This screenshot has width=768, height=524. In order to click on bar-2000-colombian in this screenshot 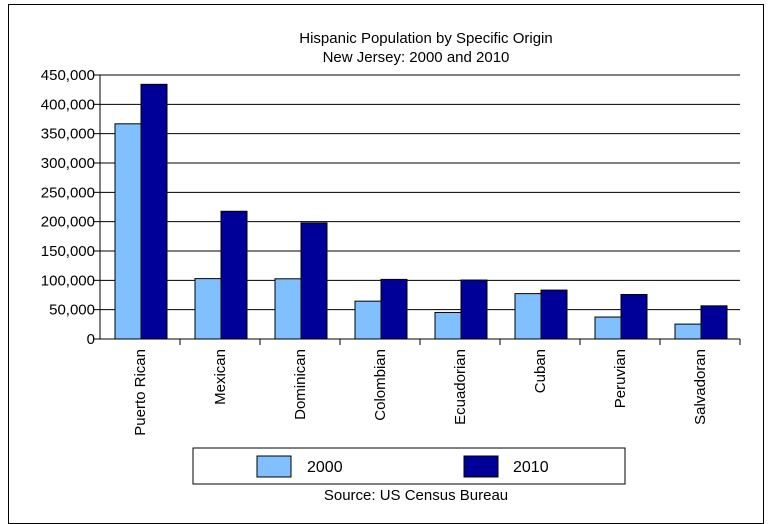, I will do `click(368, 320)`.